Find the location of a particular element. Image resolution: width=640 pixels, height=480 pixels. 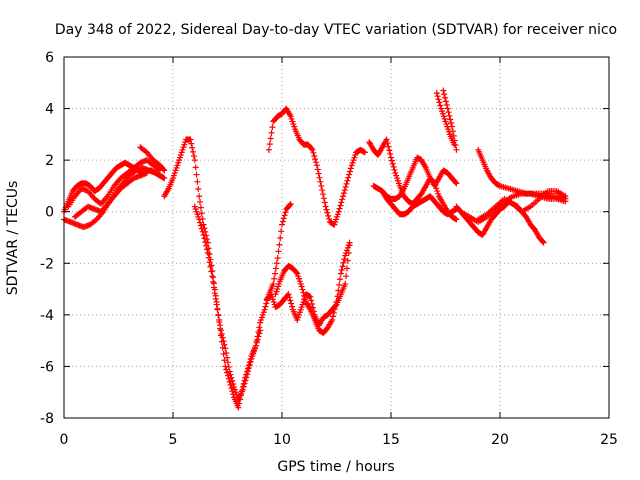

x-axis-tick-labels: 0 5 10 15 20 25 is located at coordinates (339, 440).